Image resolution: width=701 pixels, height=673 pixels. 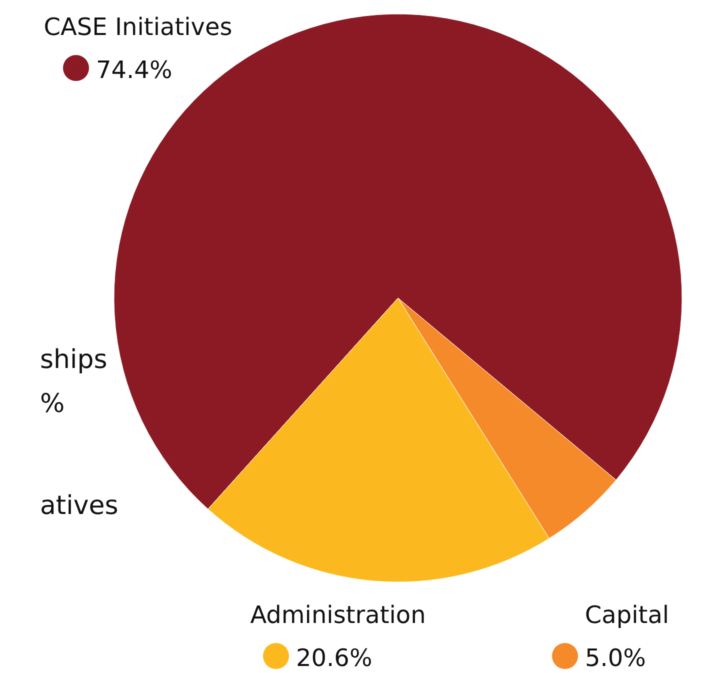 I want to click on slice-label: CASE Initiatives, so click(x=138, y=27).